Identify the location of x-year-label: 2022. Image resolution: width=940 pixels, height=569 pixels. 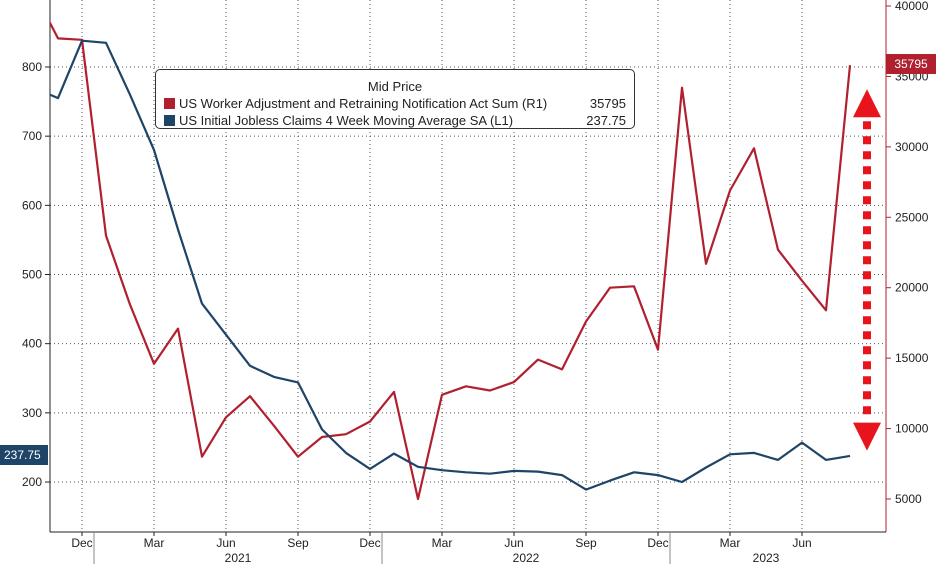
(526, 557).